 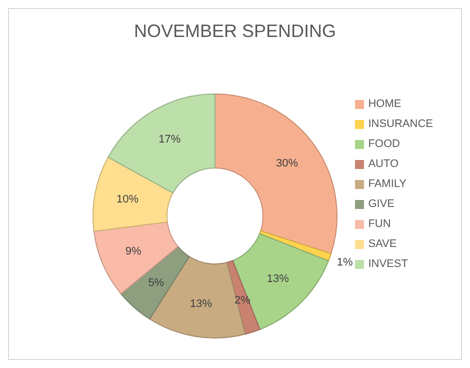 What do you see at coordinates (387, 184) in the screenshot?
I see `legend-label: FAMILY` at bounding box center [387, 184].